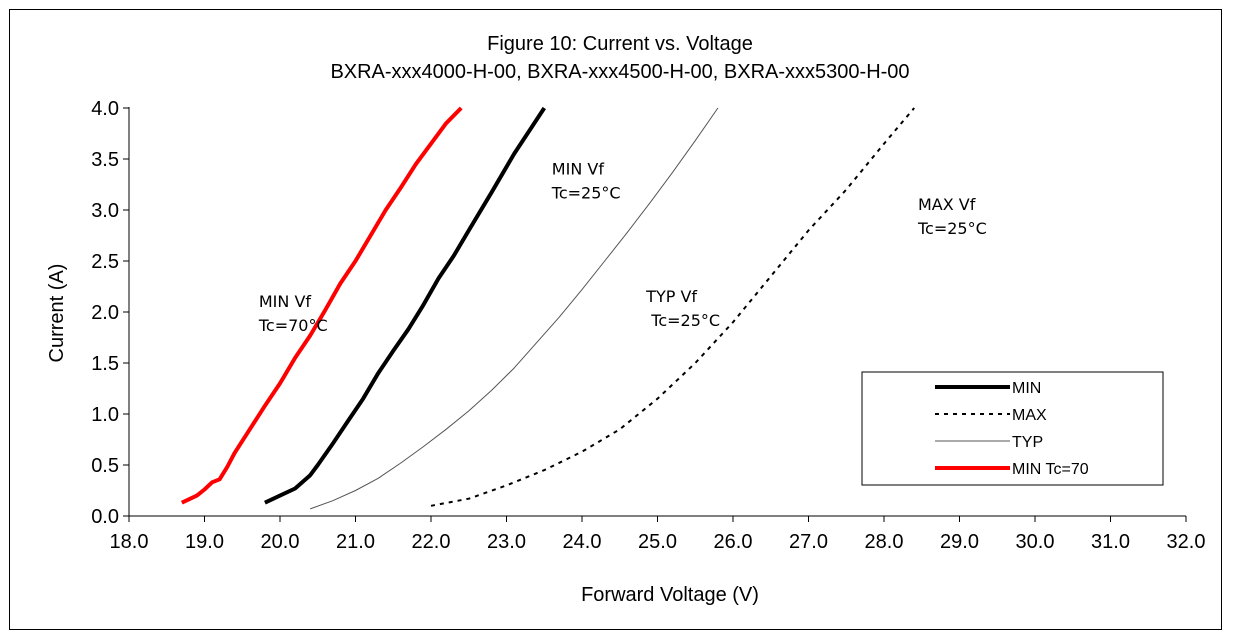 The width and height of the screenshot is (1233, 640). I want to click on legend-label: TYP, so click(1027, 442).